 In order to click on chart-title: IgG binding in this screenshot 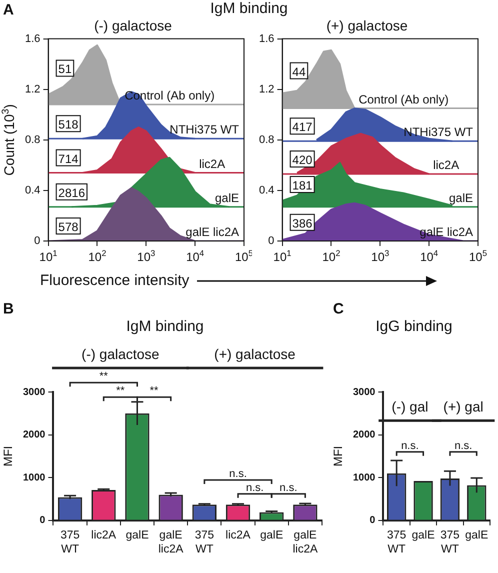, I will do `click(414, 326)`.